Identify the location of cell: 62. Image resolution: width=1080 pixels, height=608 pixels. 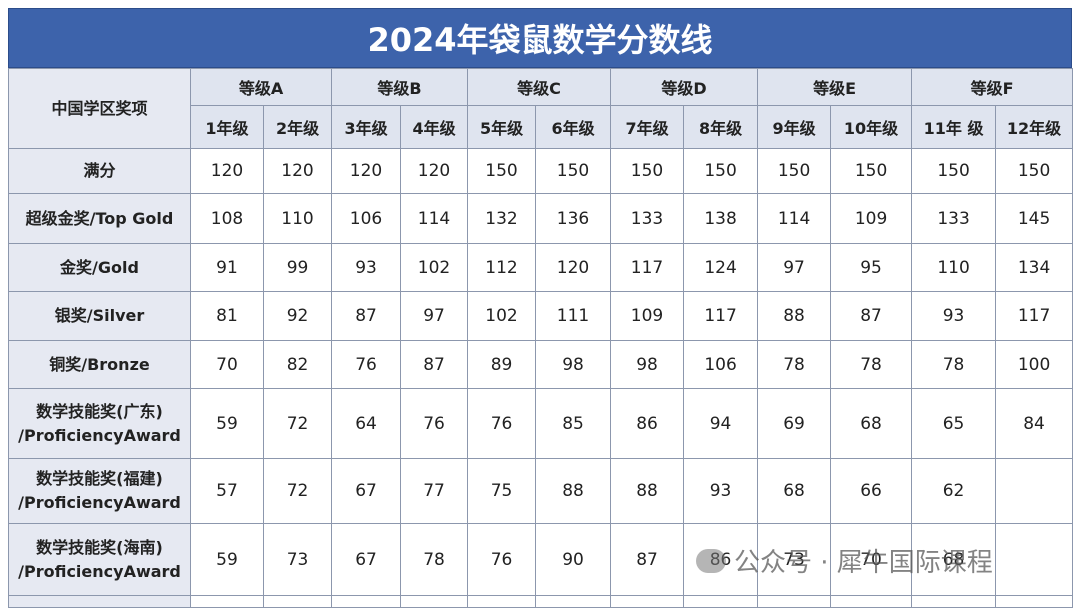
(954, 491).